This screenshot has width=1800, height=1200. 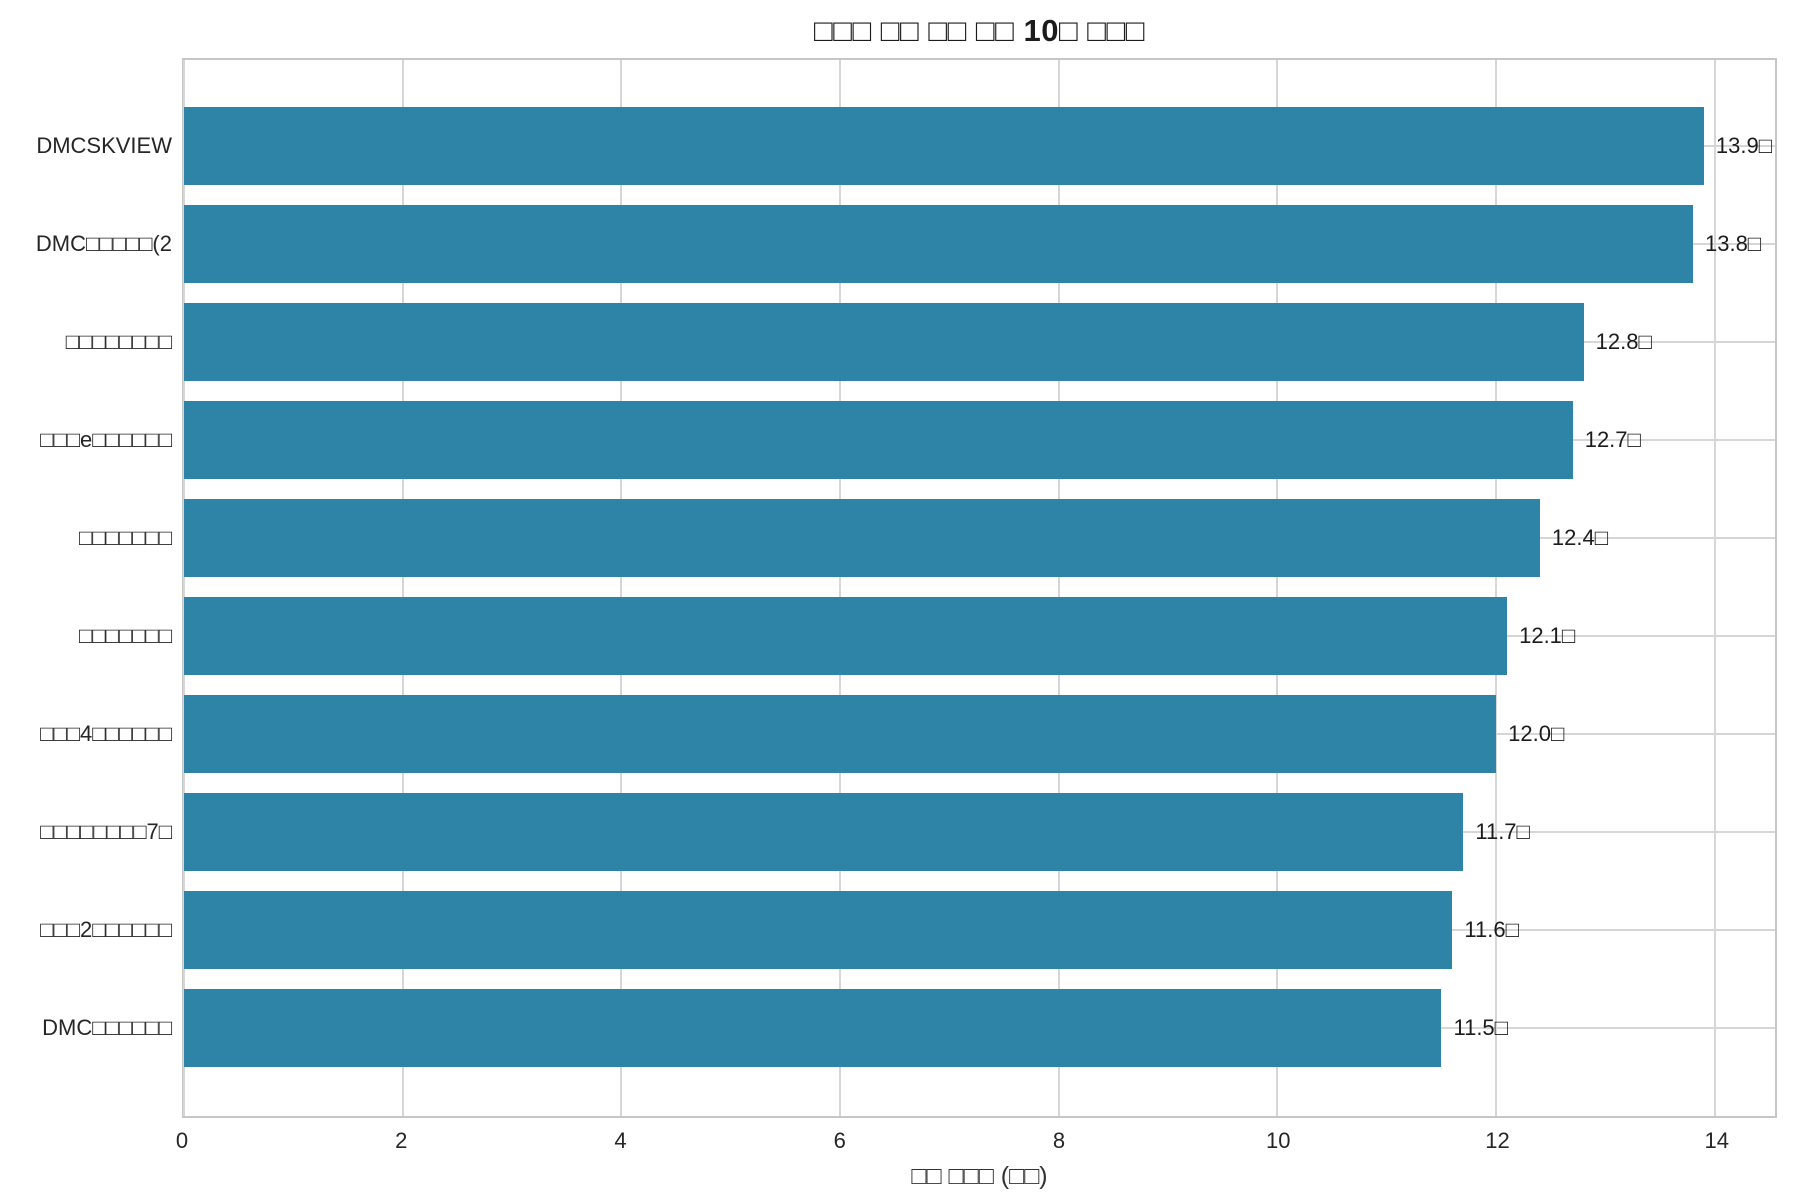 What do you see at coordinates (1623, 341) in the screenshot?
I see `bar-value-label: 12.8□` at bounding box center [1623, 341].